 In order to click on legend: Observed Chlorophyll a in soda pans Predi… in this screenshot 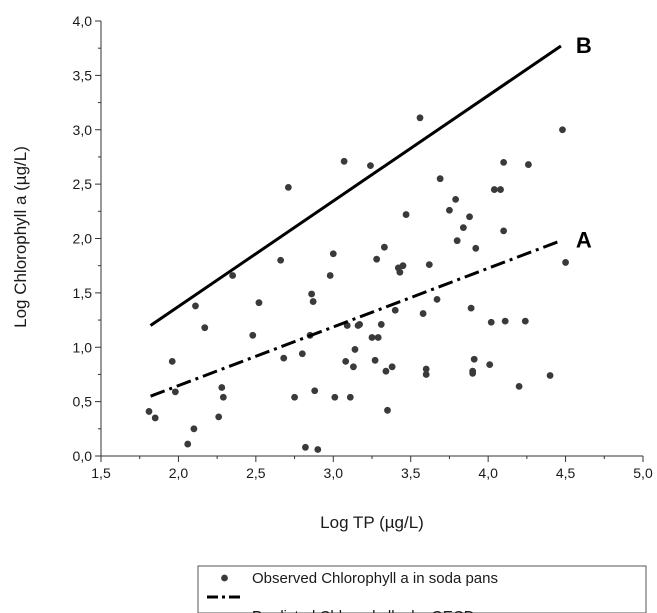, I will do `click(422, 589)`.